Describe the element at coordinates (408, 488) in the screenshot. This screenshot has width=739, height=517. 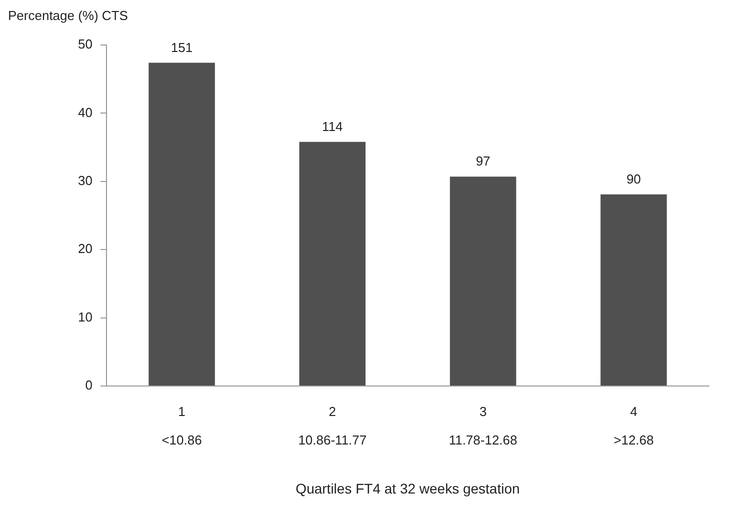
I see `x-axis-title: Quartiles FT4 at 32 weeks gestation` at that location.